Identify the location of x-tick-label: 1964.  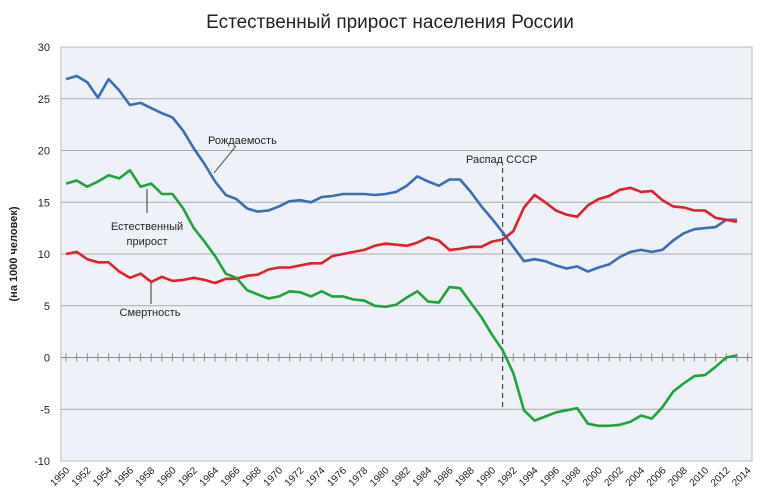
(210, 477).